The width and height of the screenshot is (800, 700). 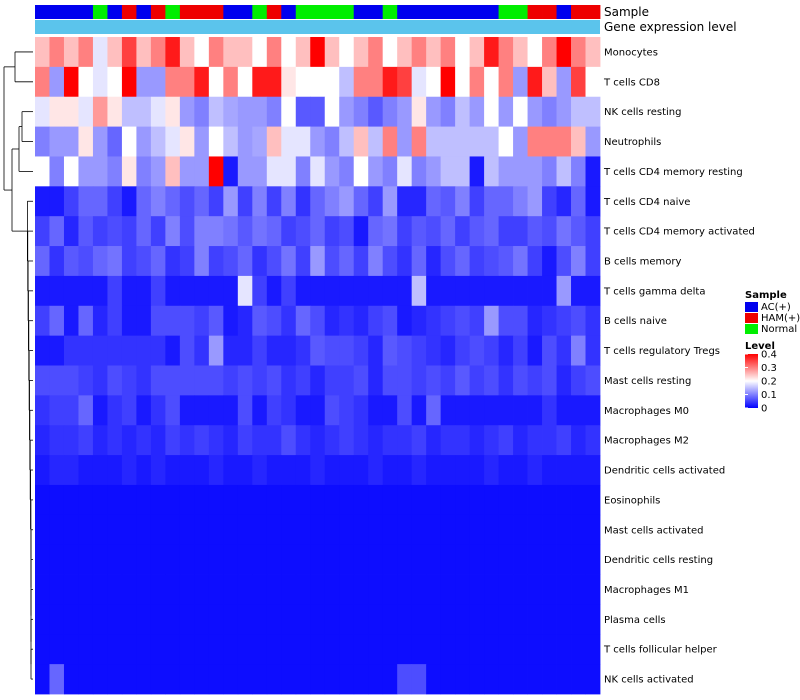 I want to click on expression-annotation-bar, so click(x=317, y=27).